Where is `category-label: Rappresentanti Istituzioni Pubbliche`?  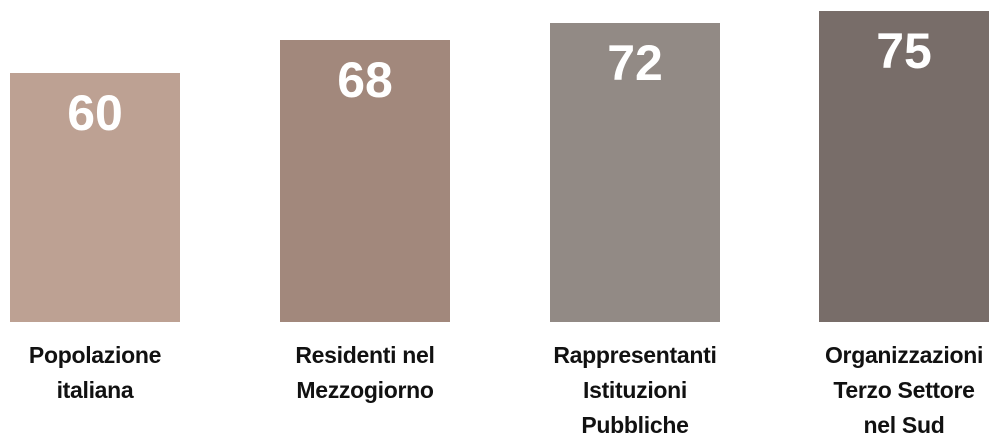
category-label: Rappresentanti Istituzioni Pubbliche is located at coordinates (635, 390).